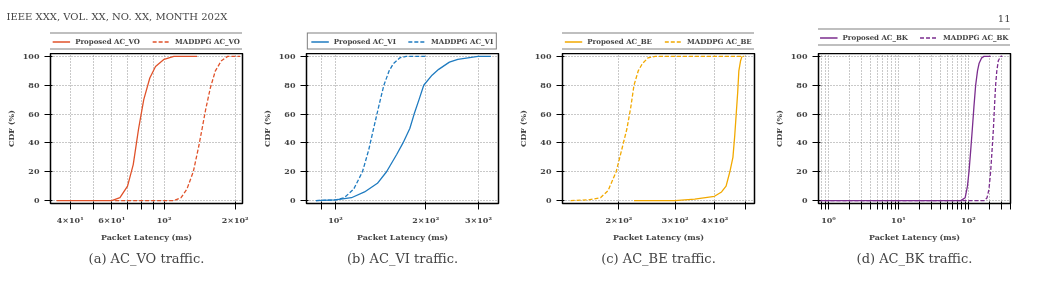 The image size is (1040, 287). I want to click on text: (c) AC_BE traffic., so click(658, 258).